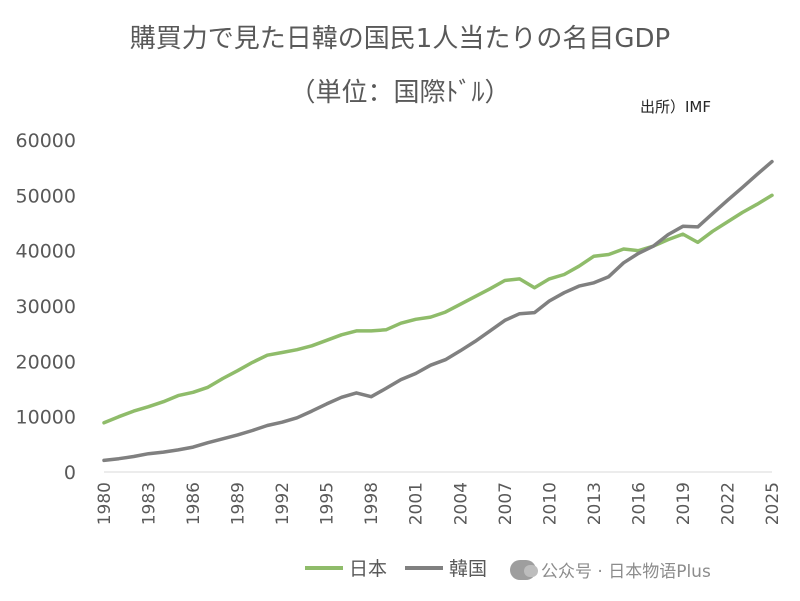 The image size is (800, 601). I want to click on x-tick-label: 1986, so click(194, 503).